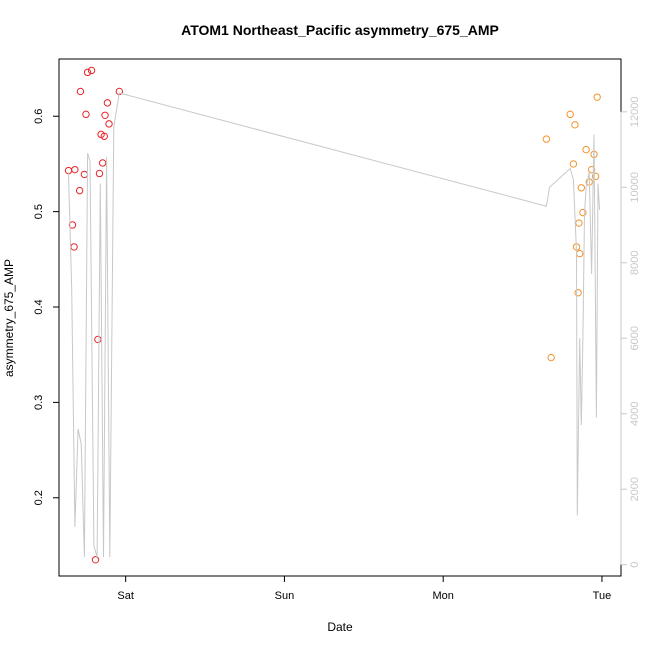  I want to click on x-tick-label: Mon, so click(442, 596).